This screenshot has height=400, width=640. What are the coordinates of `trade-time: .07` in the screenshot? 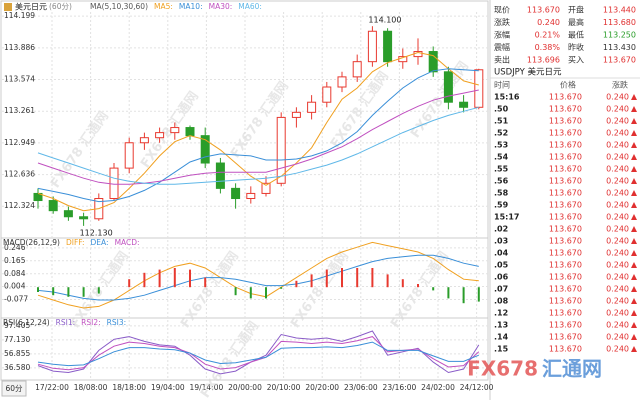 It's located at (501, 289).